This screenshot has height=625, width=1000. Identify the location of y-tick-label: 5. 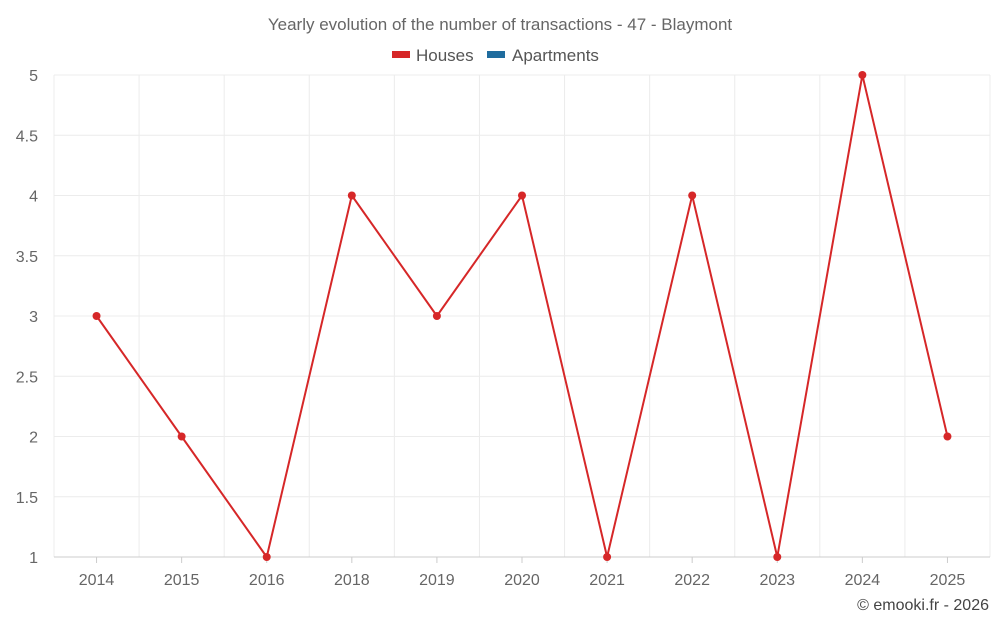
(33, 76).